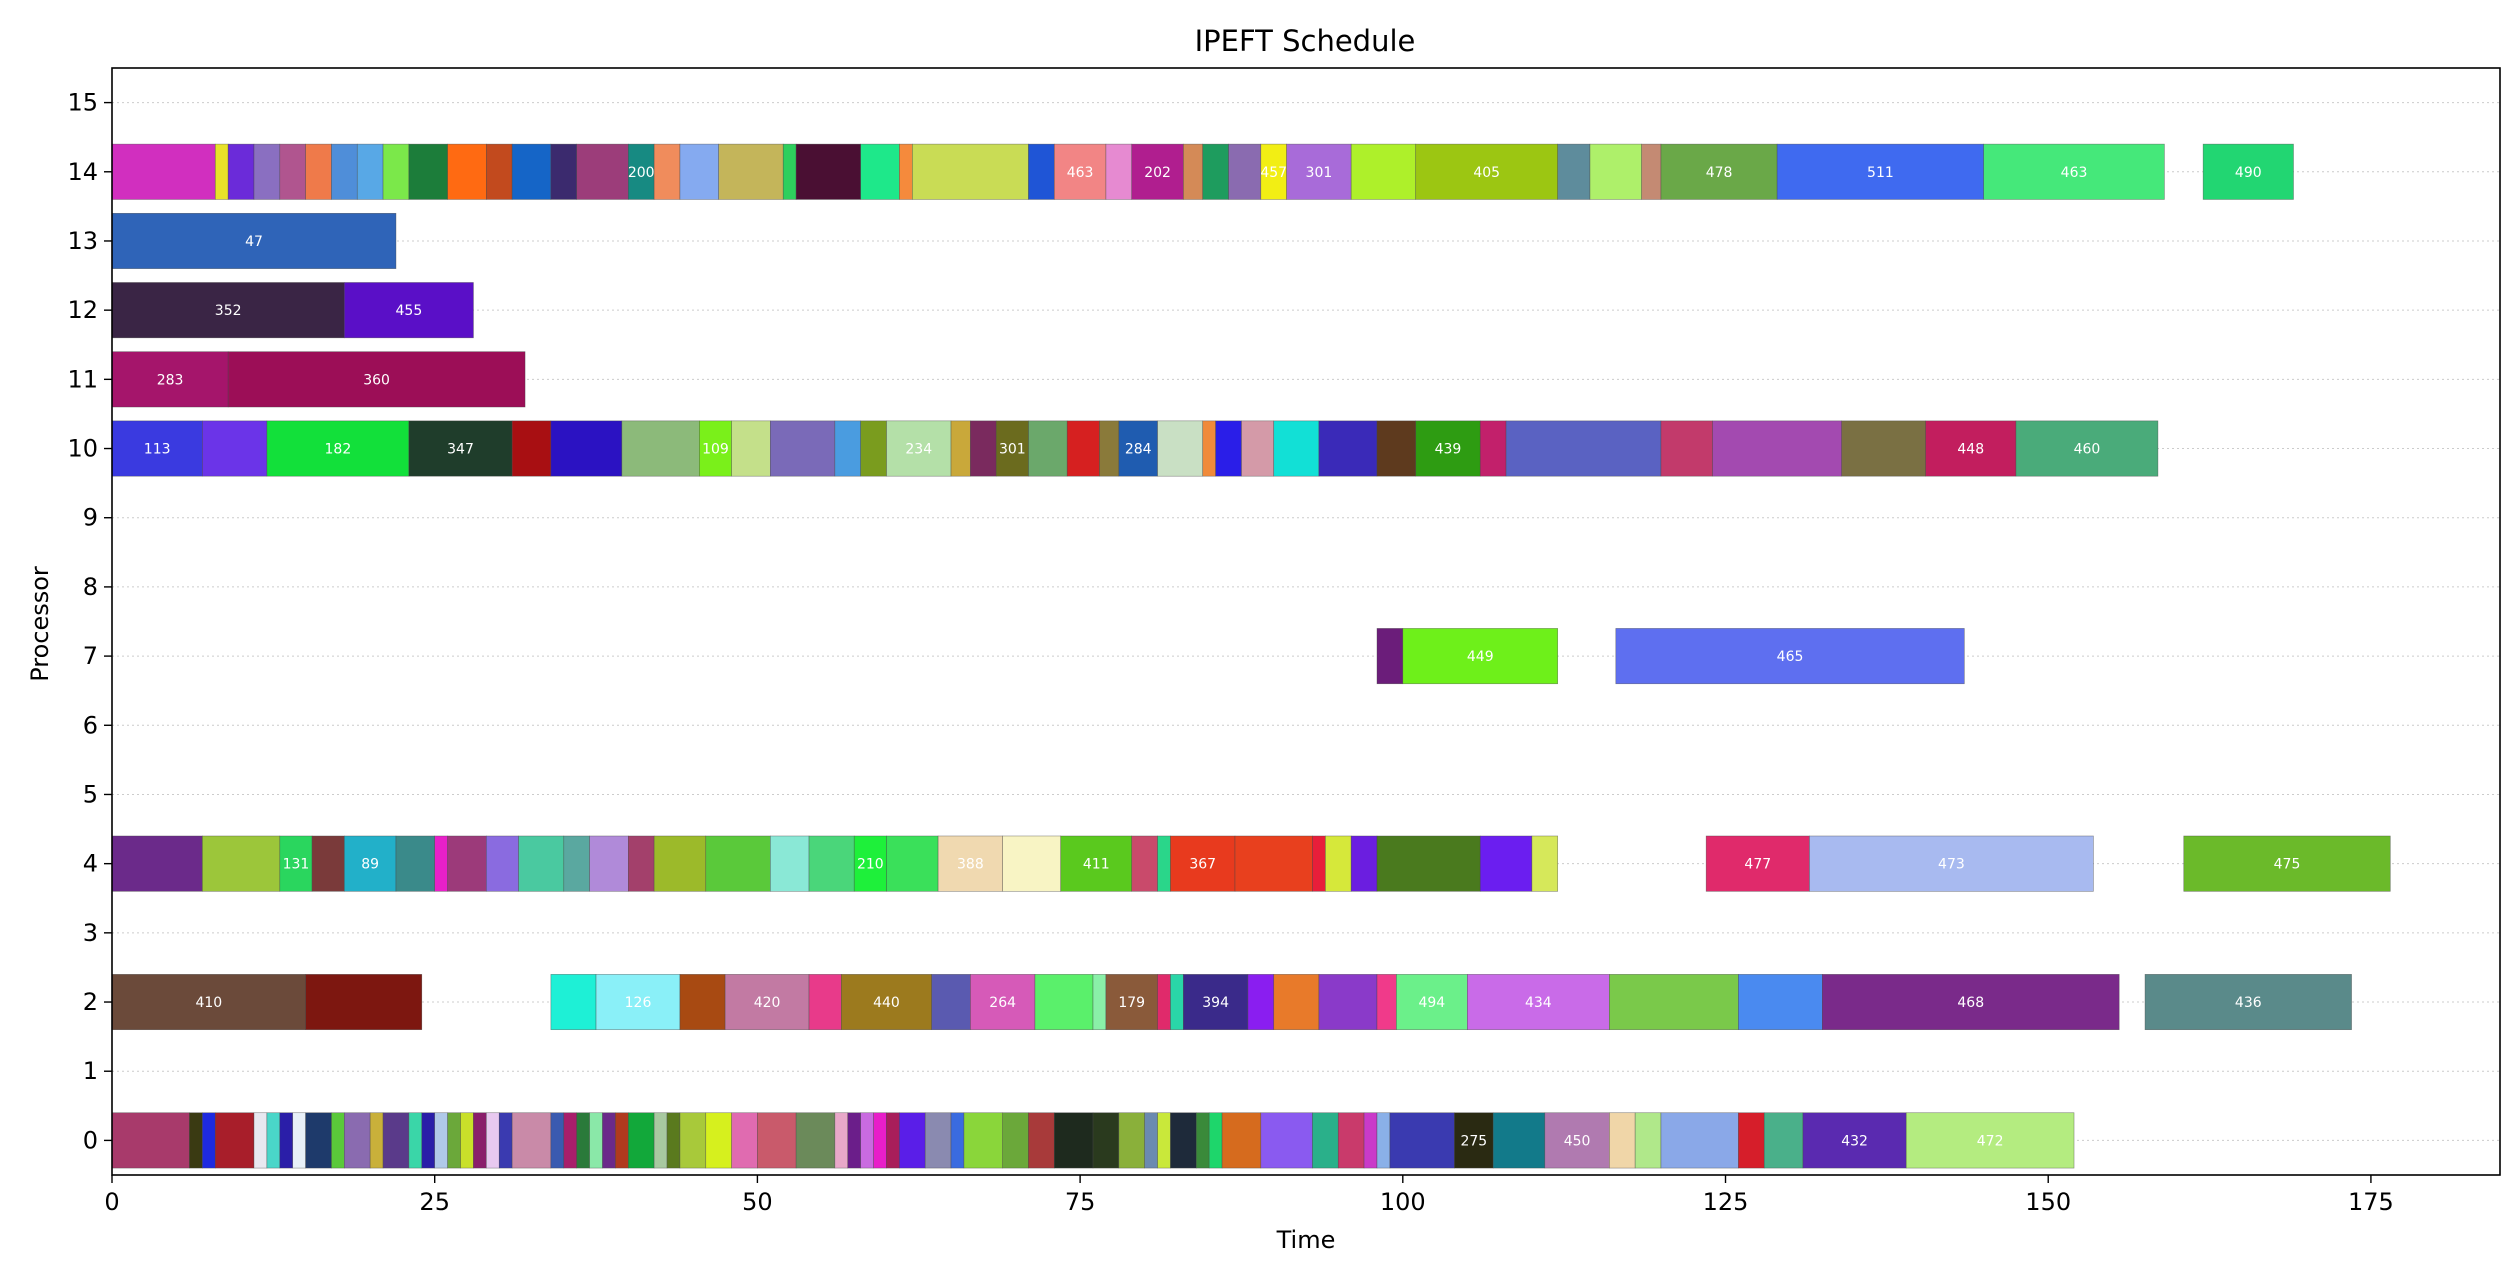  What do you see at coordinates (1486, 173) in the screenshot?
I see `task-label: 405` at bounding box center [1486, 173].